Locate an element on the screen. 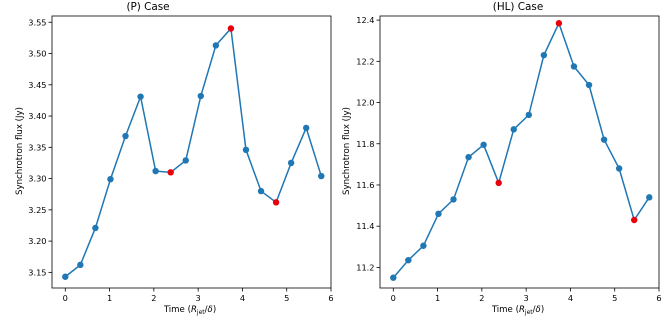 The height and width of the screenshot is (323, 671). y-tick-label: 3.45 is located at coordinates (37, 85).